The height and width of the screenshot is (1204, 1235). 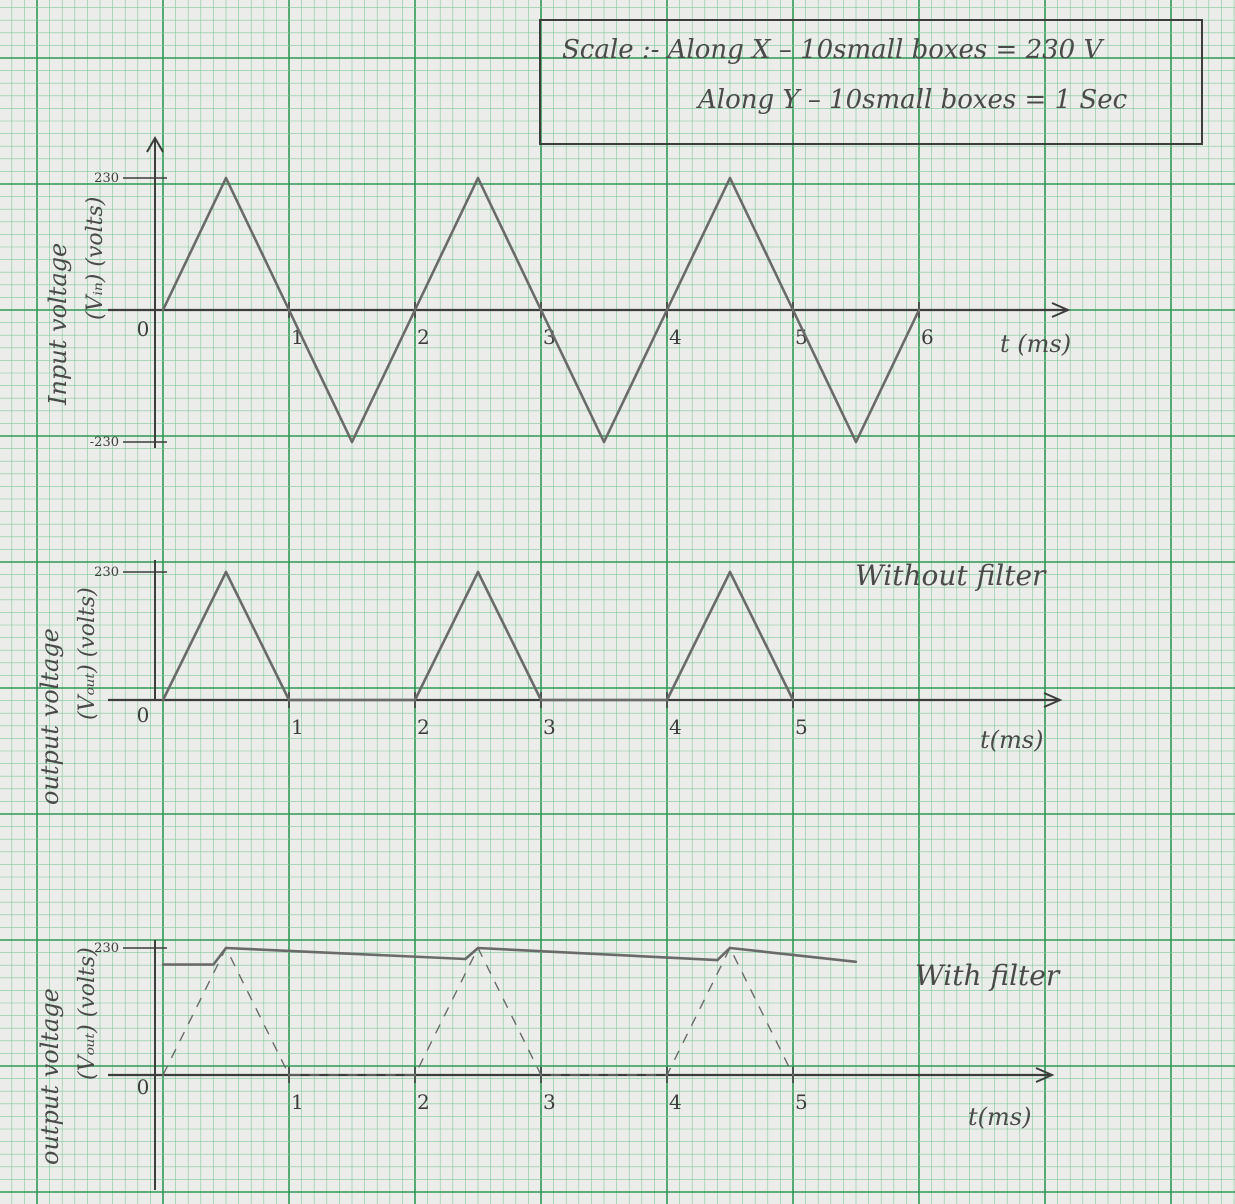 What do you see at coordinates (155, 144) in the screenshot?
I see `y-axis-arrow` at bounding box center [155, 144].